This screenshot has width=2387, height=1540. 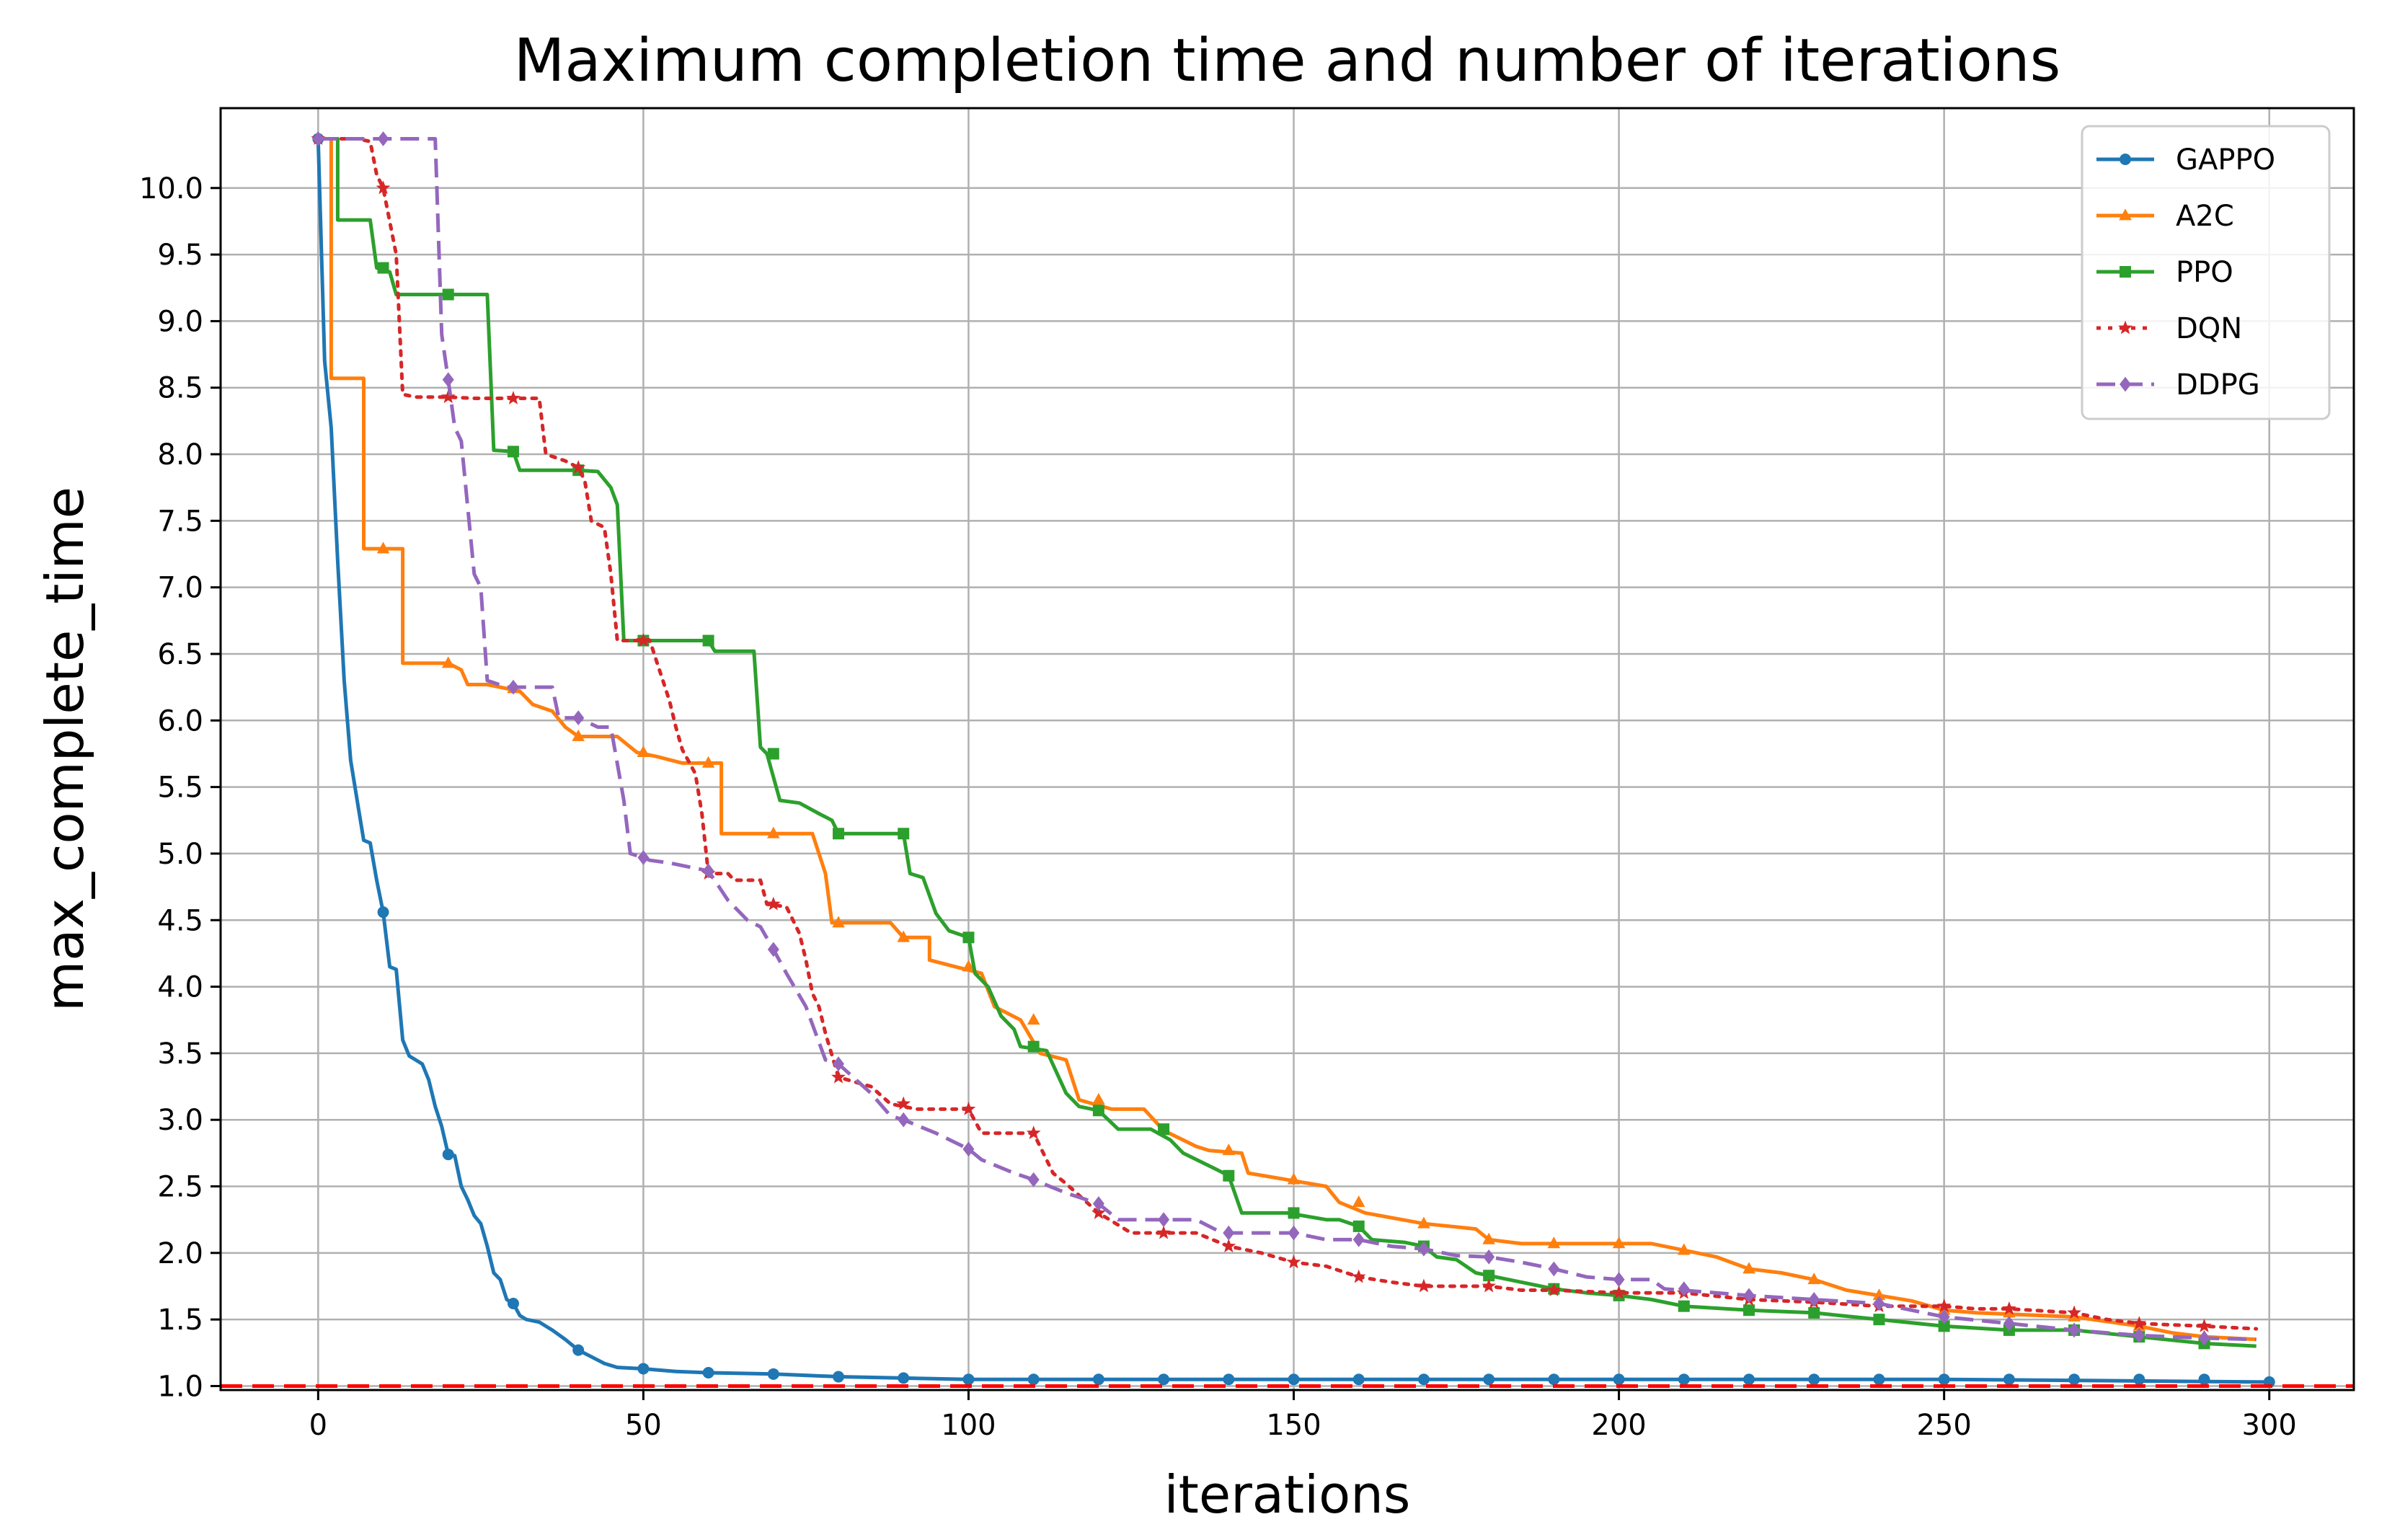 What do you see at coordinates (171, 189) in the screenshot?
I see `y-tick-label: 10.0` at bounding box center [171, 189].